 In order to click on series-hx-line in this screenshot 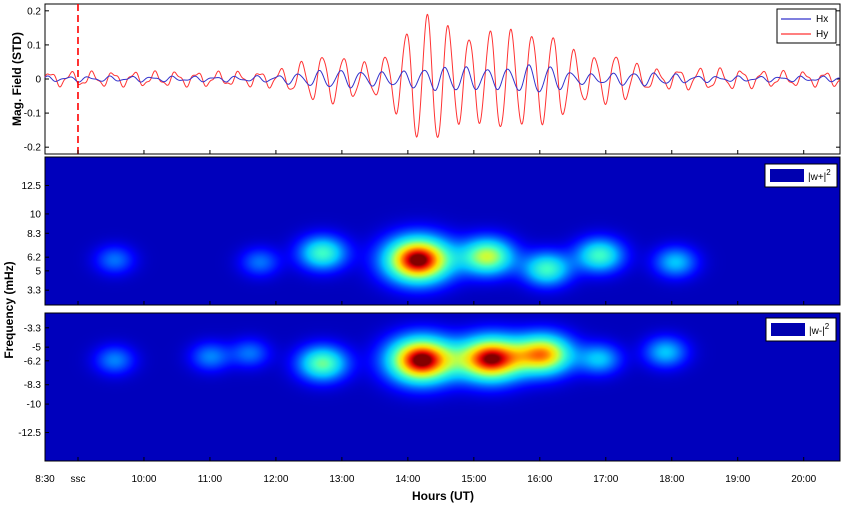, I will do `click(442, 78)`.